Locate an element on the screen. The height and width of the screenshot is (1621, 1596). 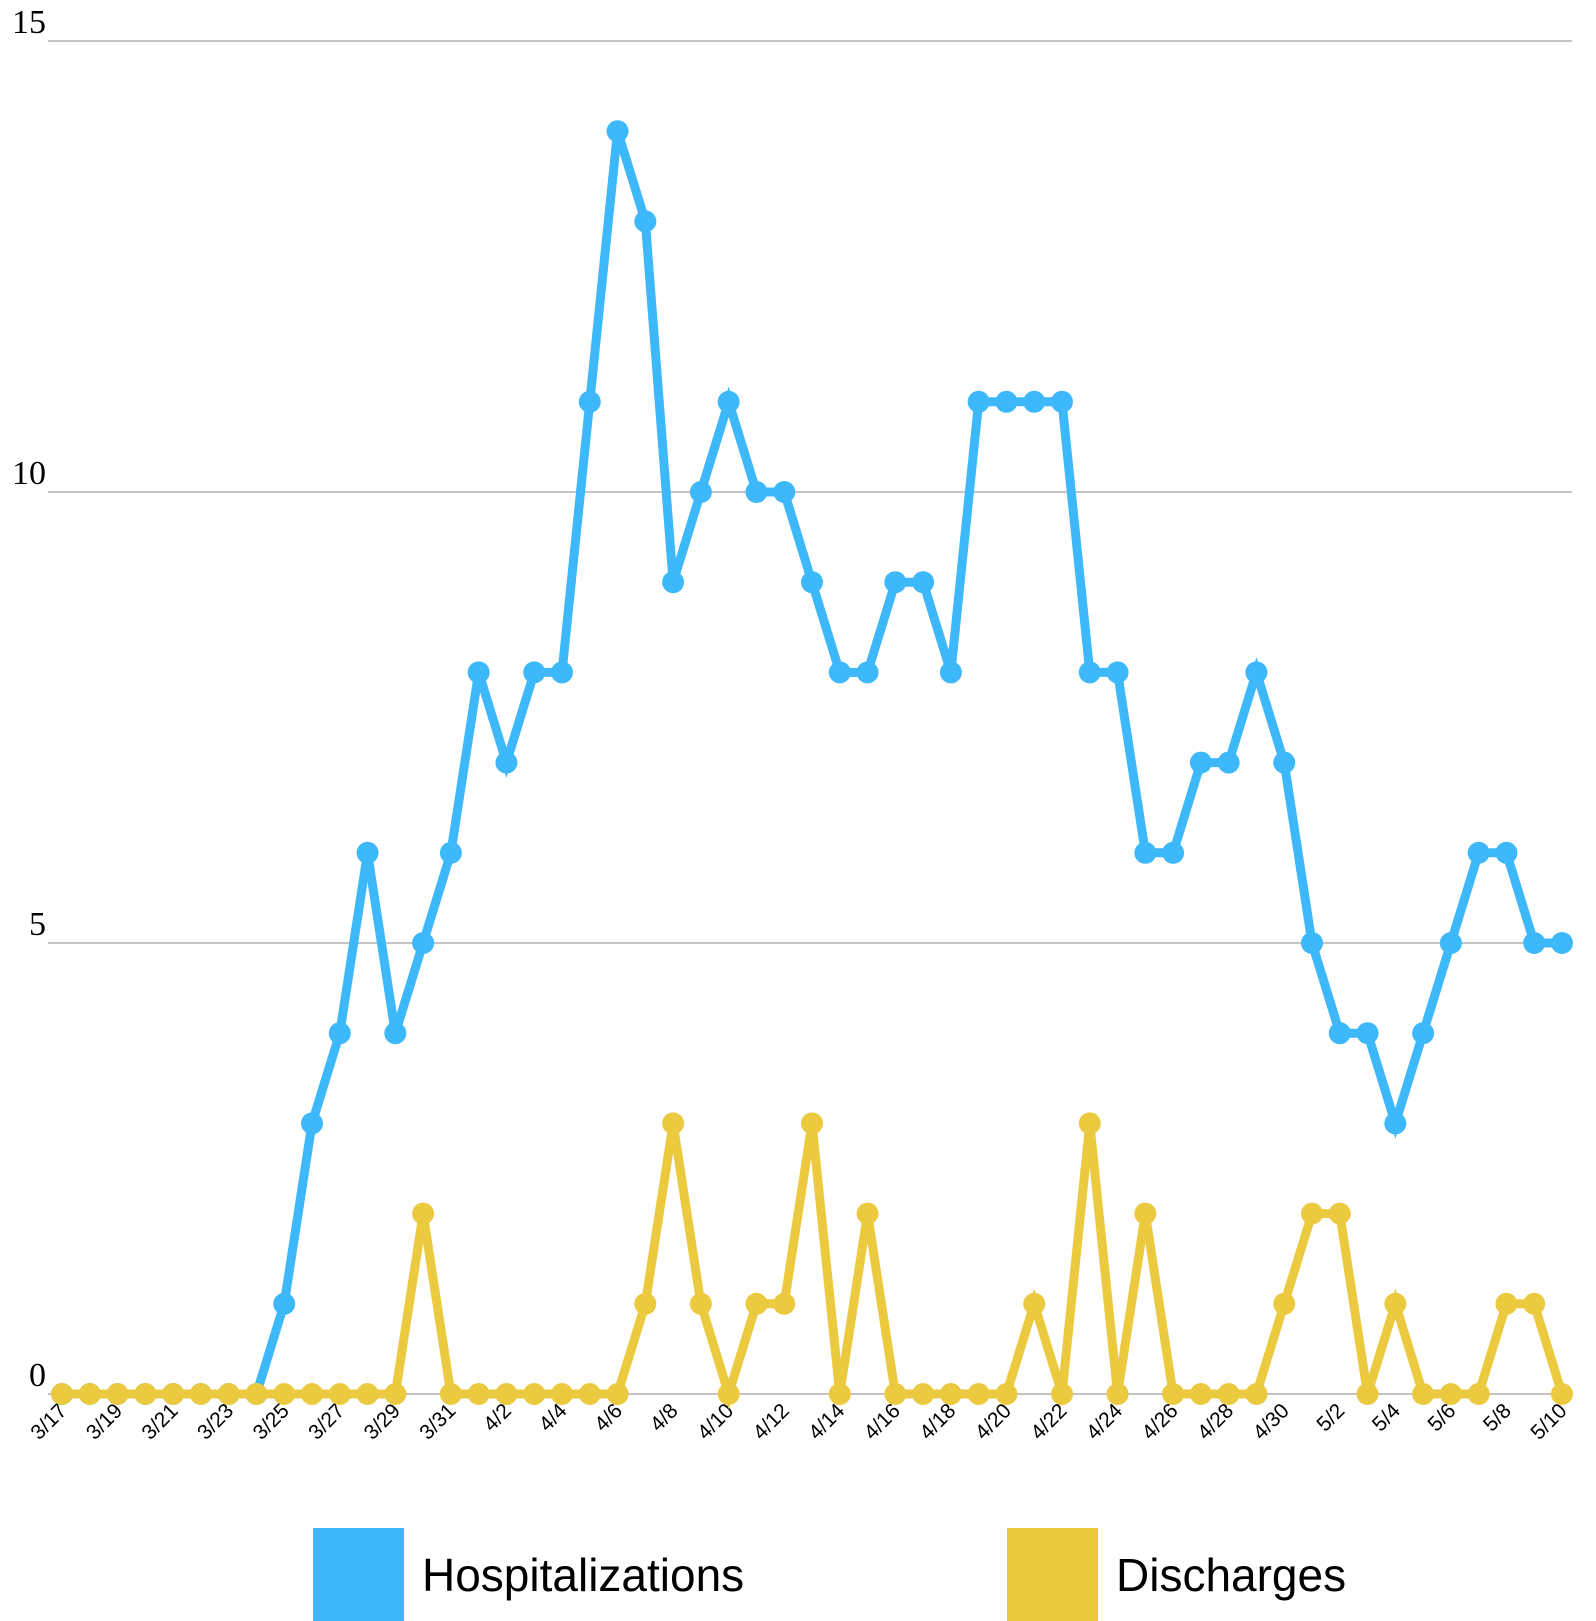
x-tick-label: 4/4 is located at coordinates (553, 1417).